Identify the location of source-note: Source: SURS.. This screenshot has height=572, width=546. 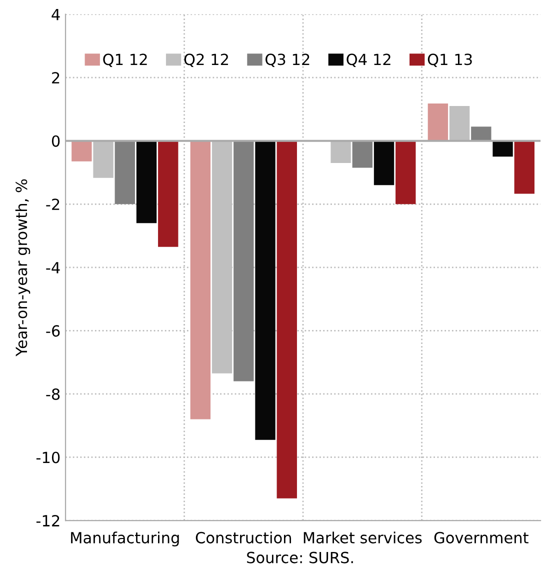
(300, 558).